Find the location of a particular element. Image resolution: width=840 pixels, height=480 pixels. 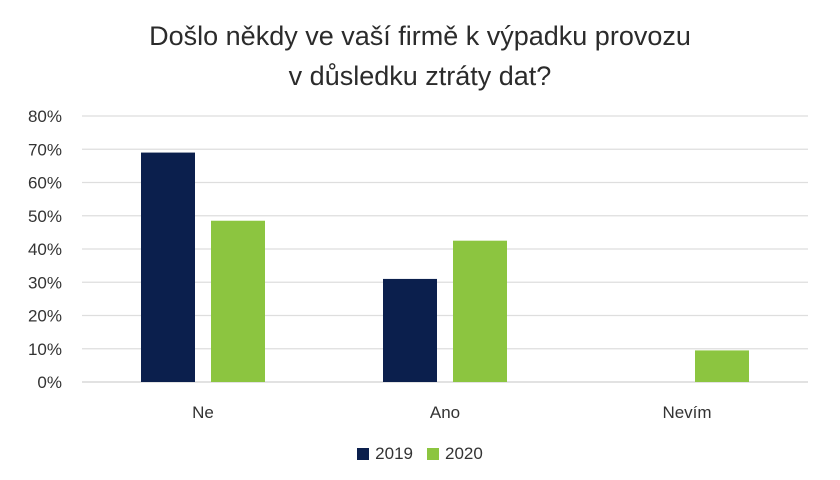

x-category-label: Ano is located at coordinates (445, 412).